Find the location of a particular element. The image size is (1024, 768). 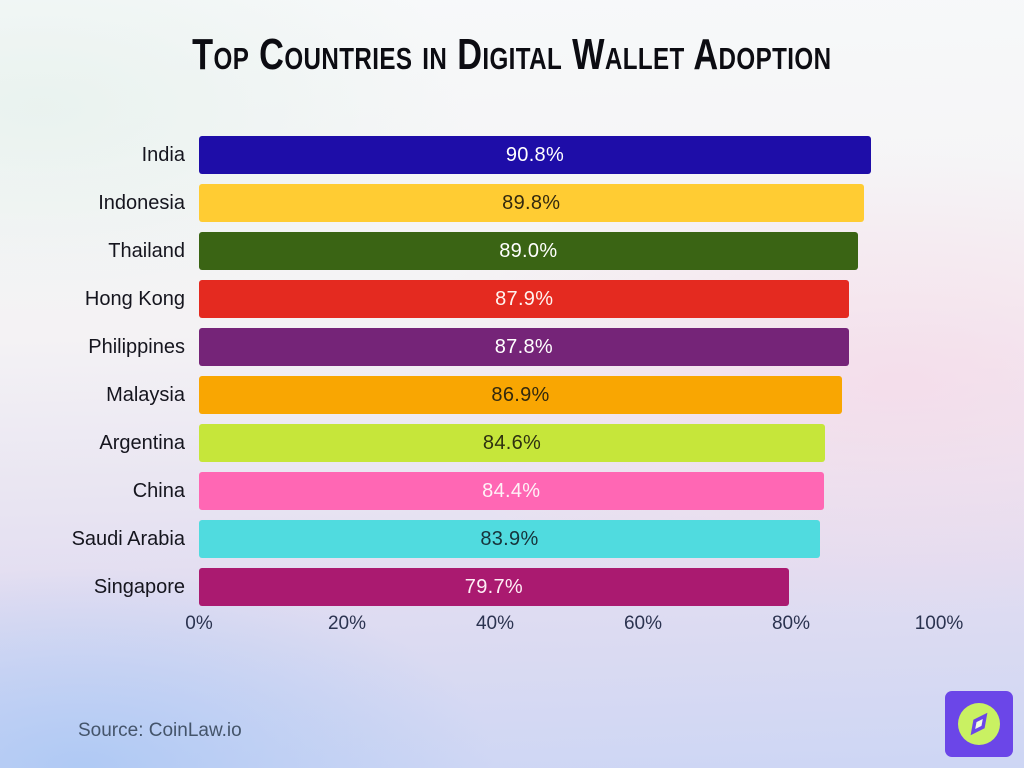

bar: 84.4% is located at coordinates (511, 491).